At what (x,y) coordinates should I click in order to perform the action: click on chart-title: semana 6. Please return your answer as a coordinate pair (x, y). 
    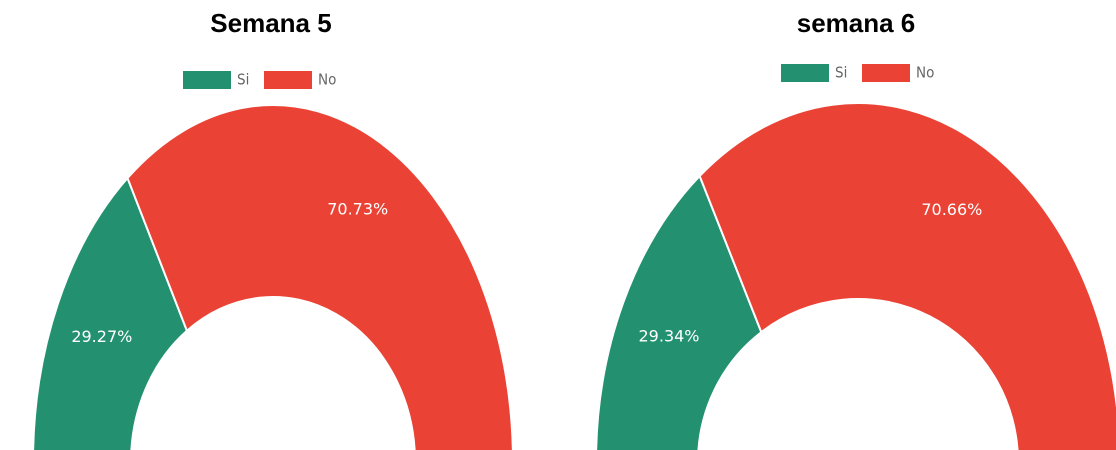
    Looking at the image, I should click on (856, 23).